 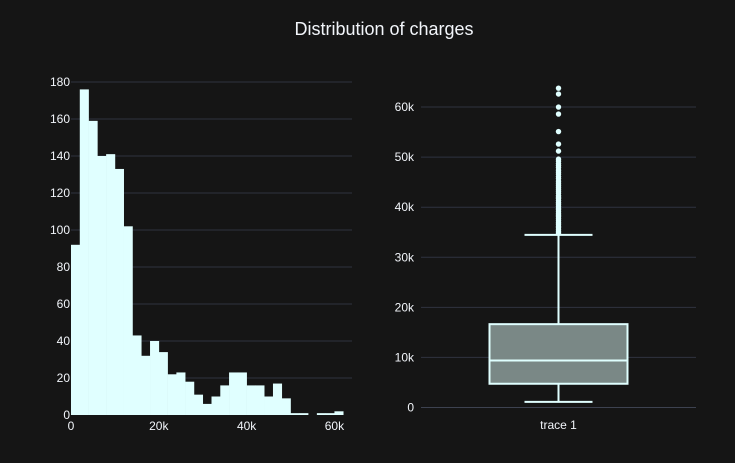 What do you see at coordinates (405, 357) in the screenshot?
I see `box-y-tick-label: 10k` at bounding box center [405, 357].